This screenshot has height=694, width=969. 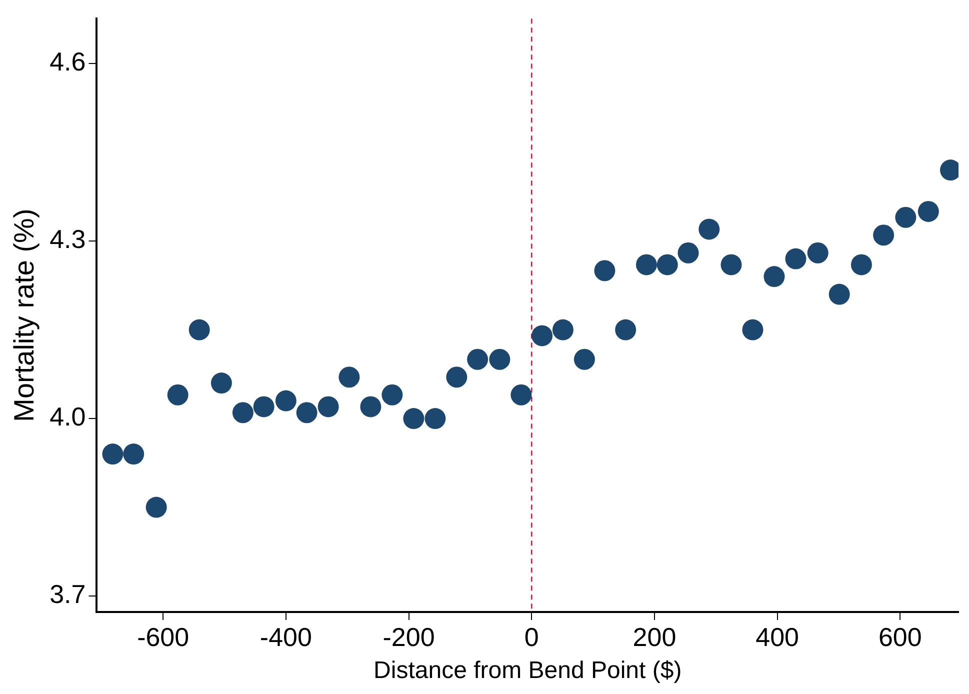 What do you see at coordinates (68, 594) in the screenshot?
I see `y-tick-label: 3.7` at bounding box center [68, 594].